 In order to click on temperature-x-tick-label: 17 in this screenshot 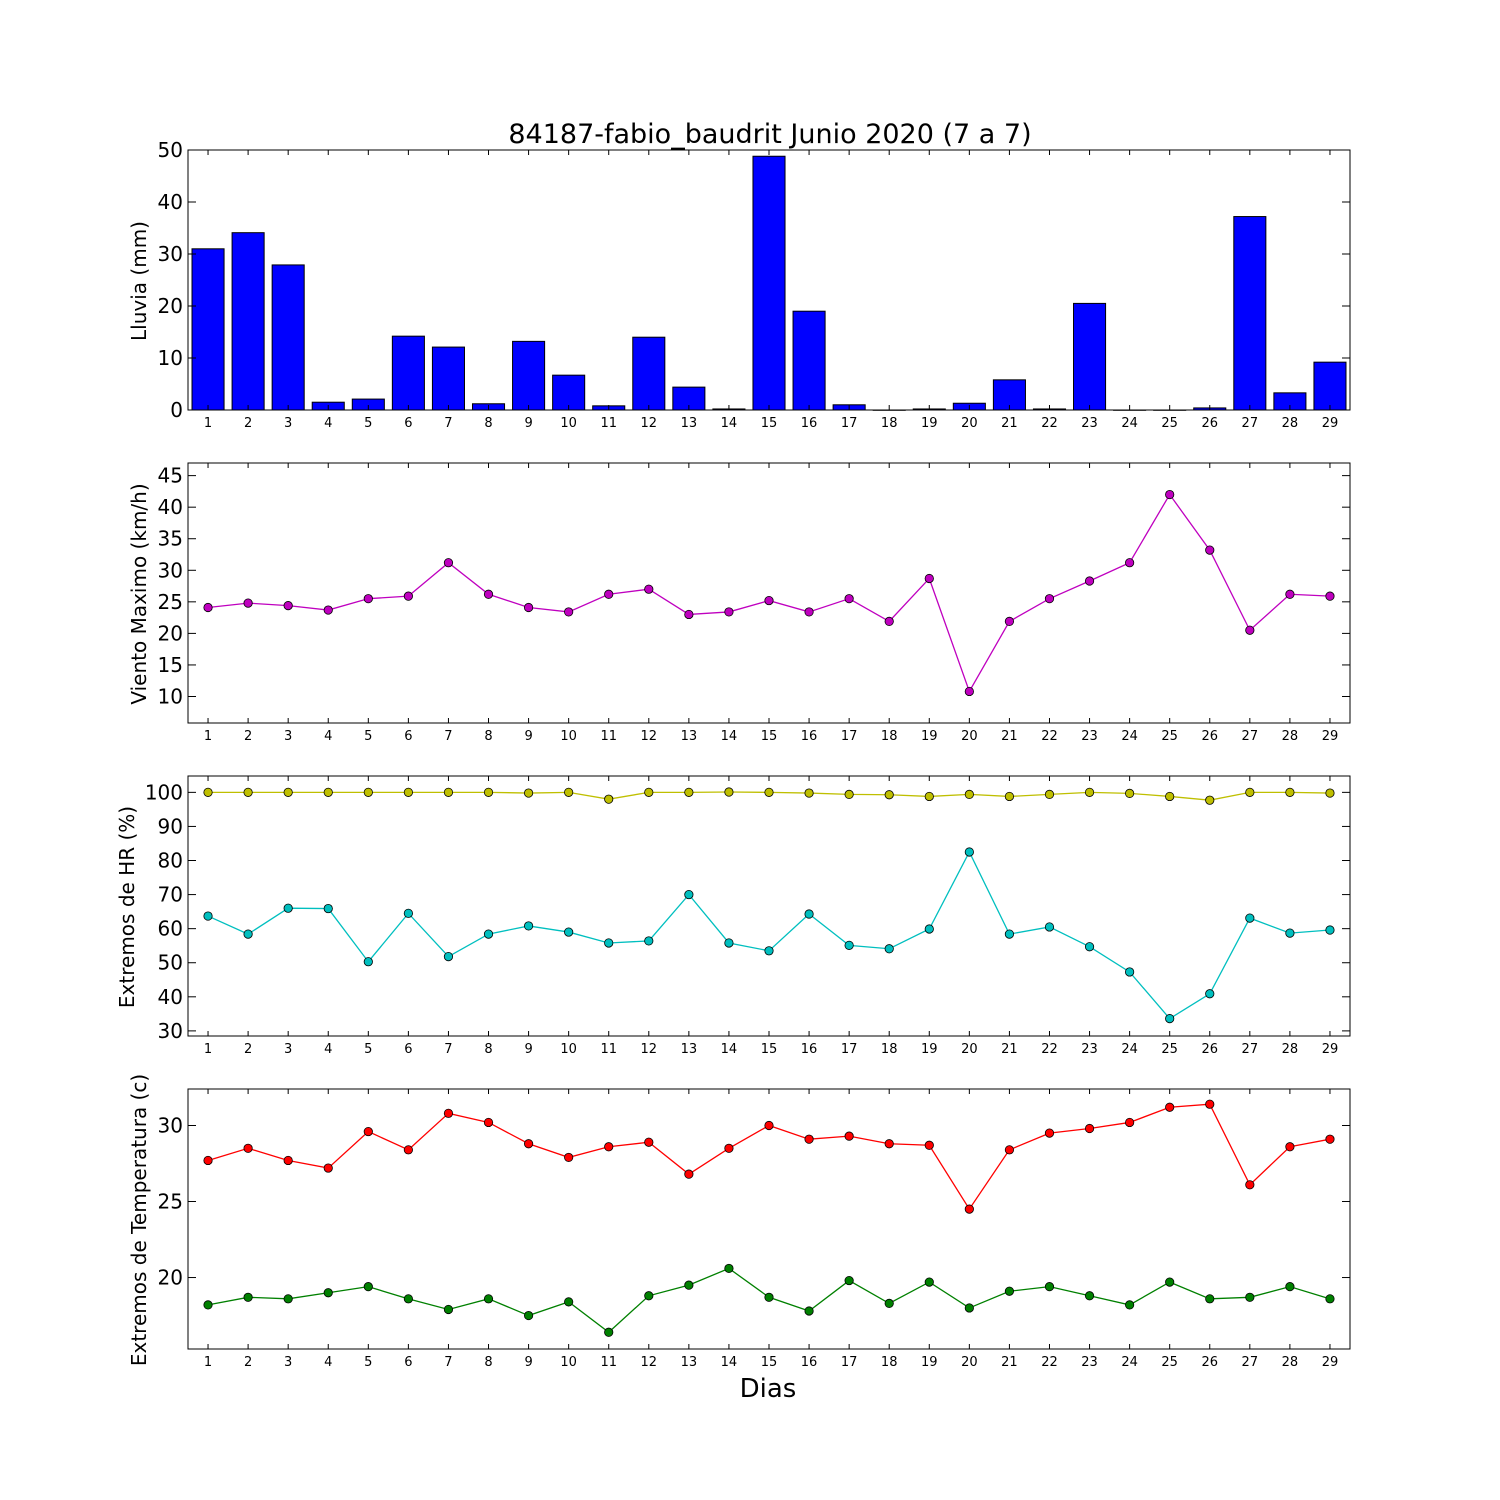, I will do `click(849, 1362)`.